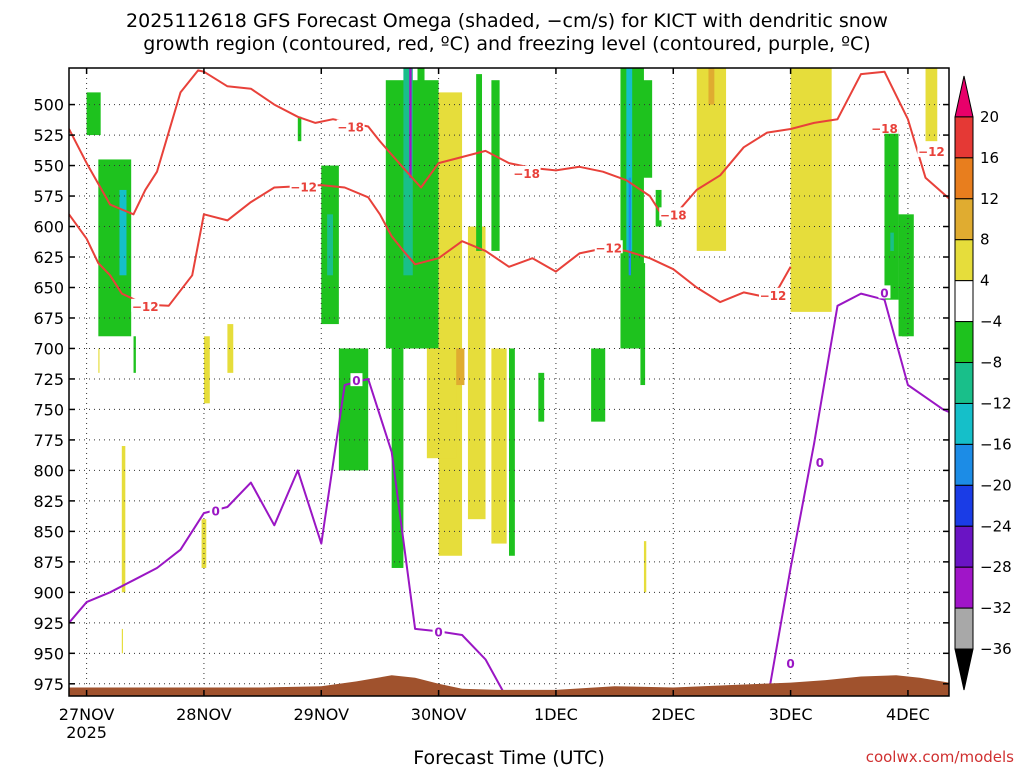 The width and height of the screenshot is (1024, 768). I want to click on contour-label-11: 0, so click(438, 632).